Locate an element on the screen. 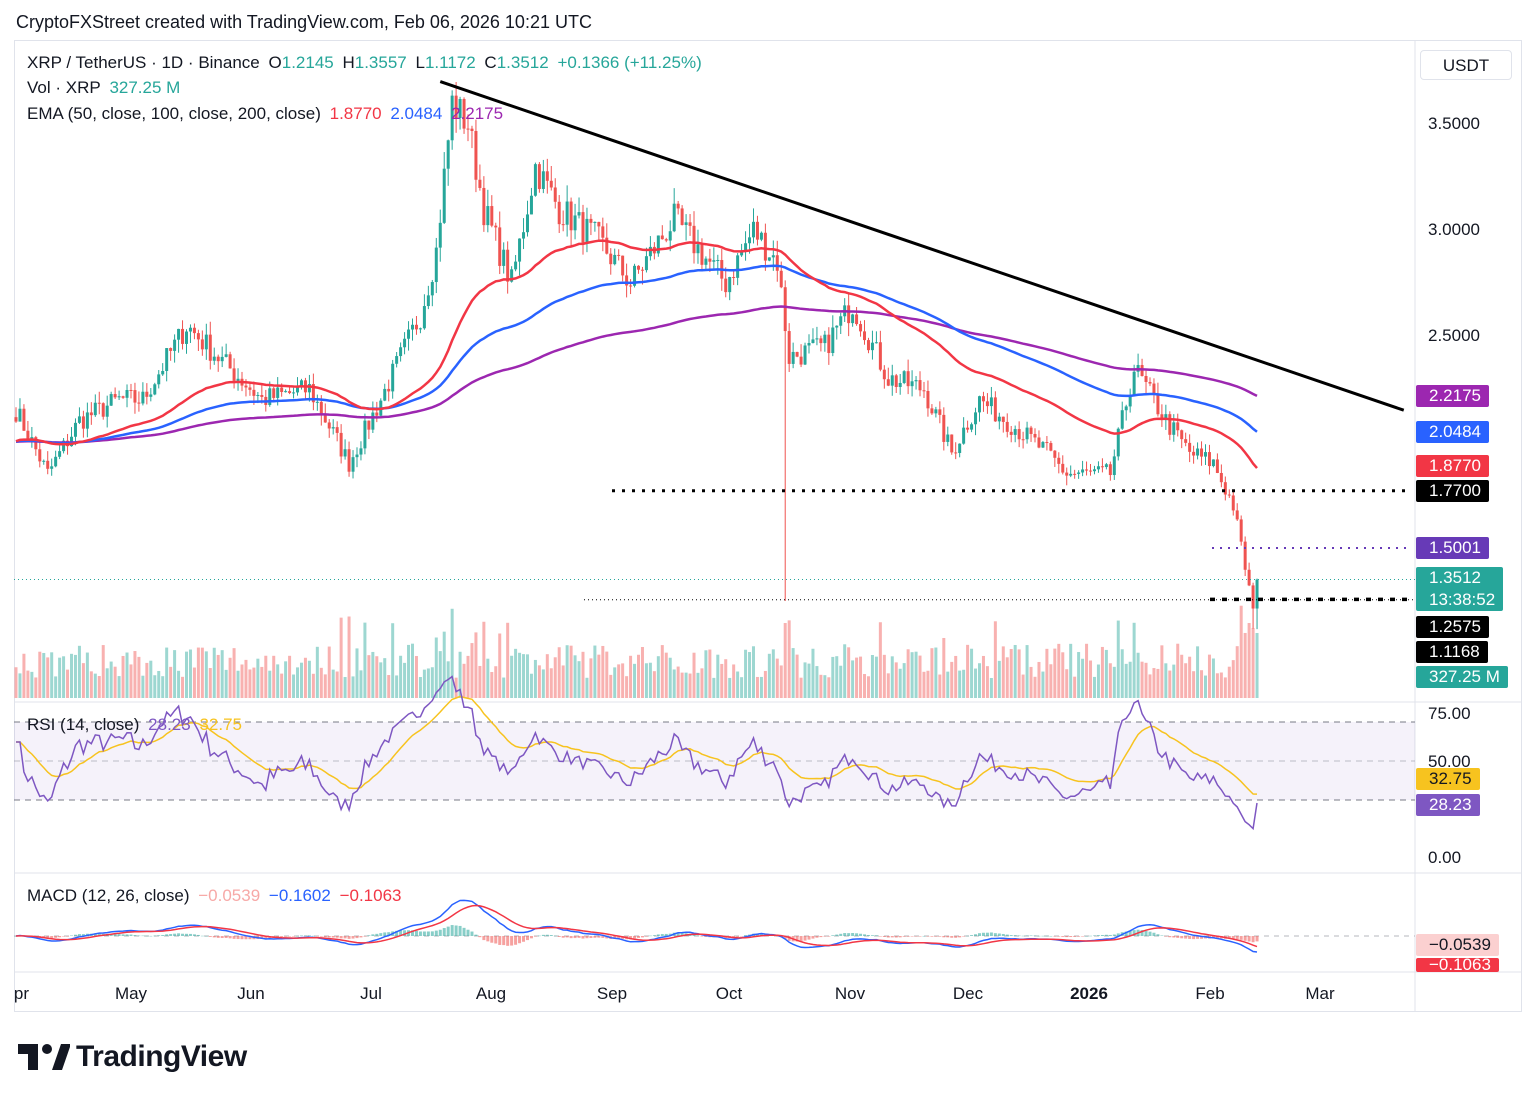 Image resolution: width=1536 pixels, height=1102 pixels. currency-button: USDT is located at coordinates (1466, 65).